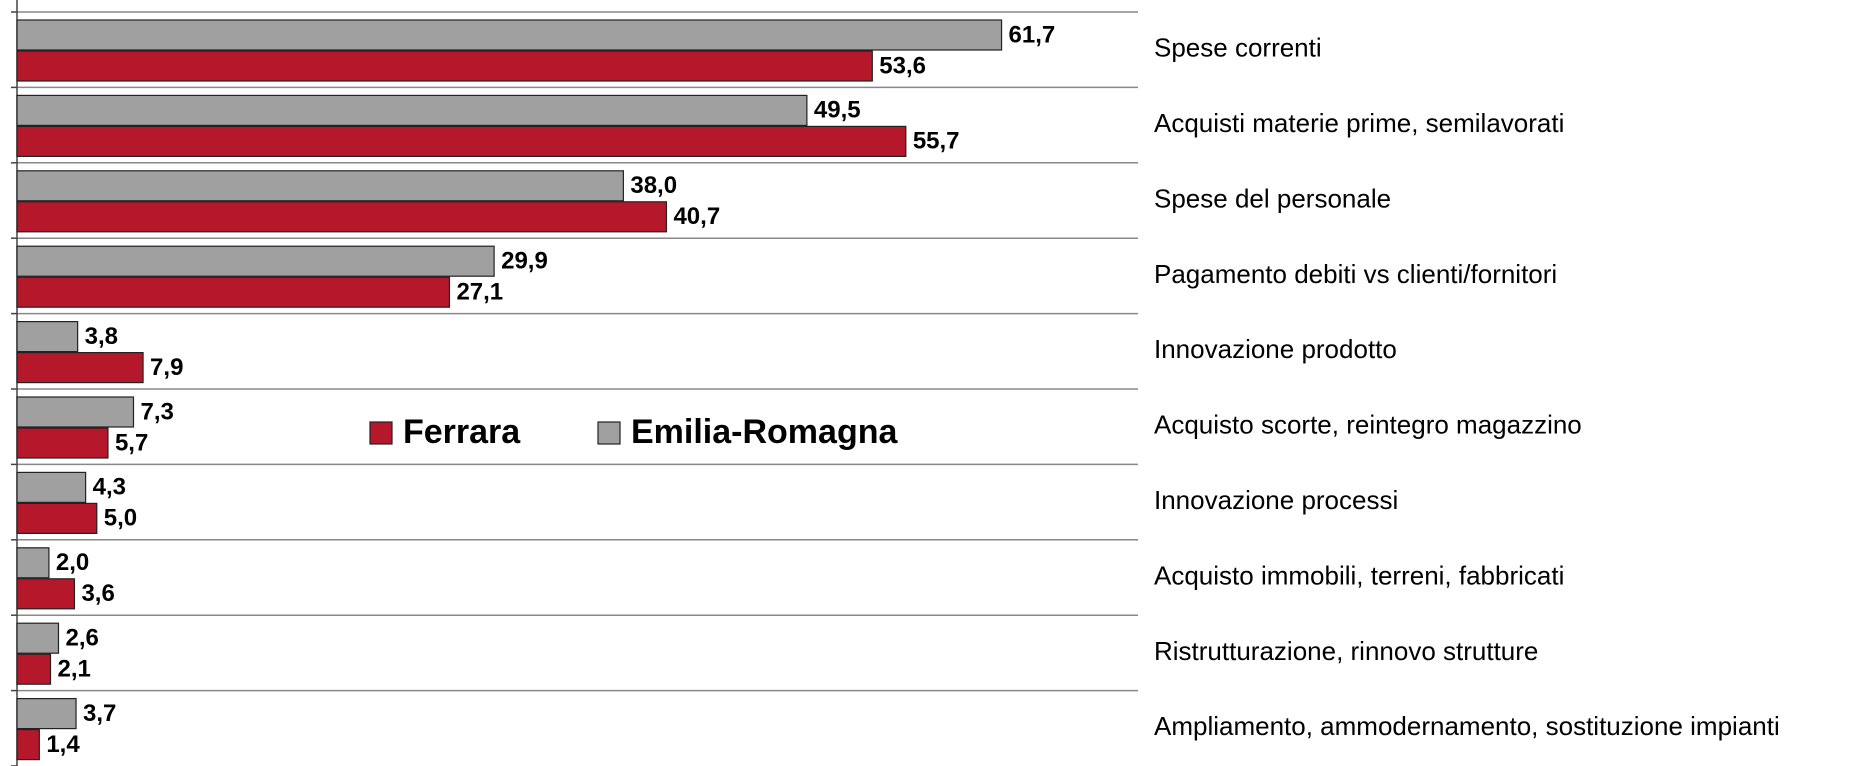 Image resolution: width=1869 pixels, height=766 pixels. Describe the element at coordinates (101, 336) in the screenshot. I see `value-label: 3,8` at that location.